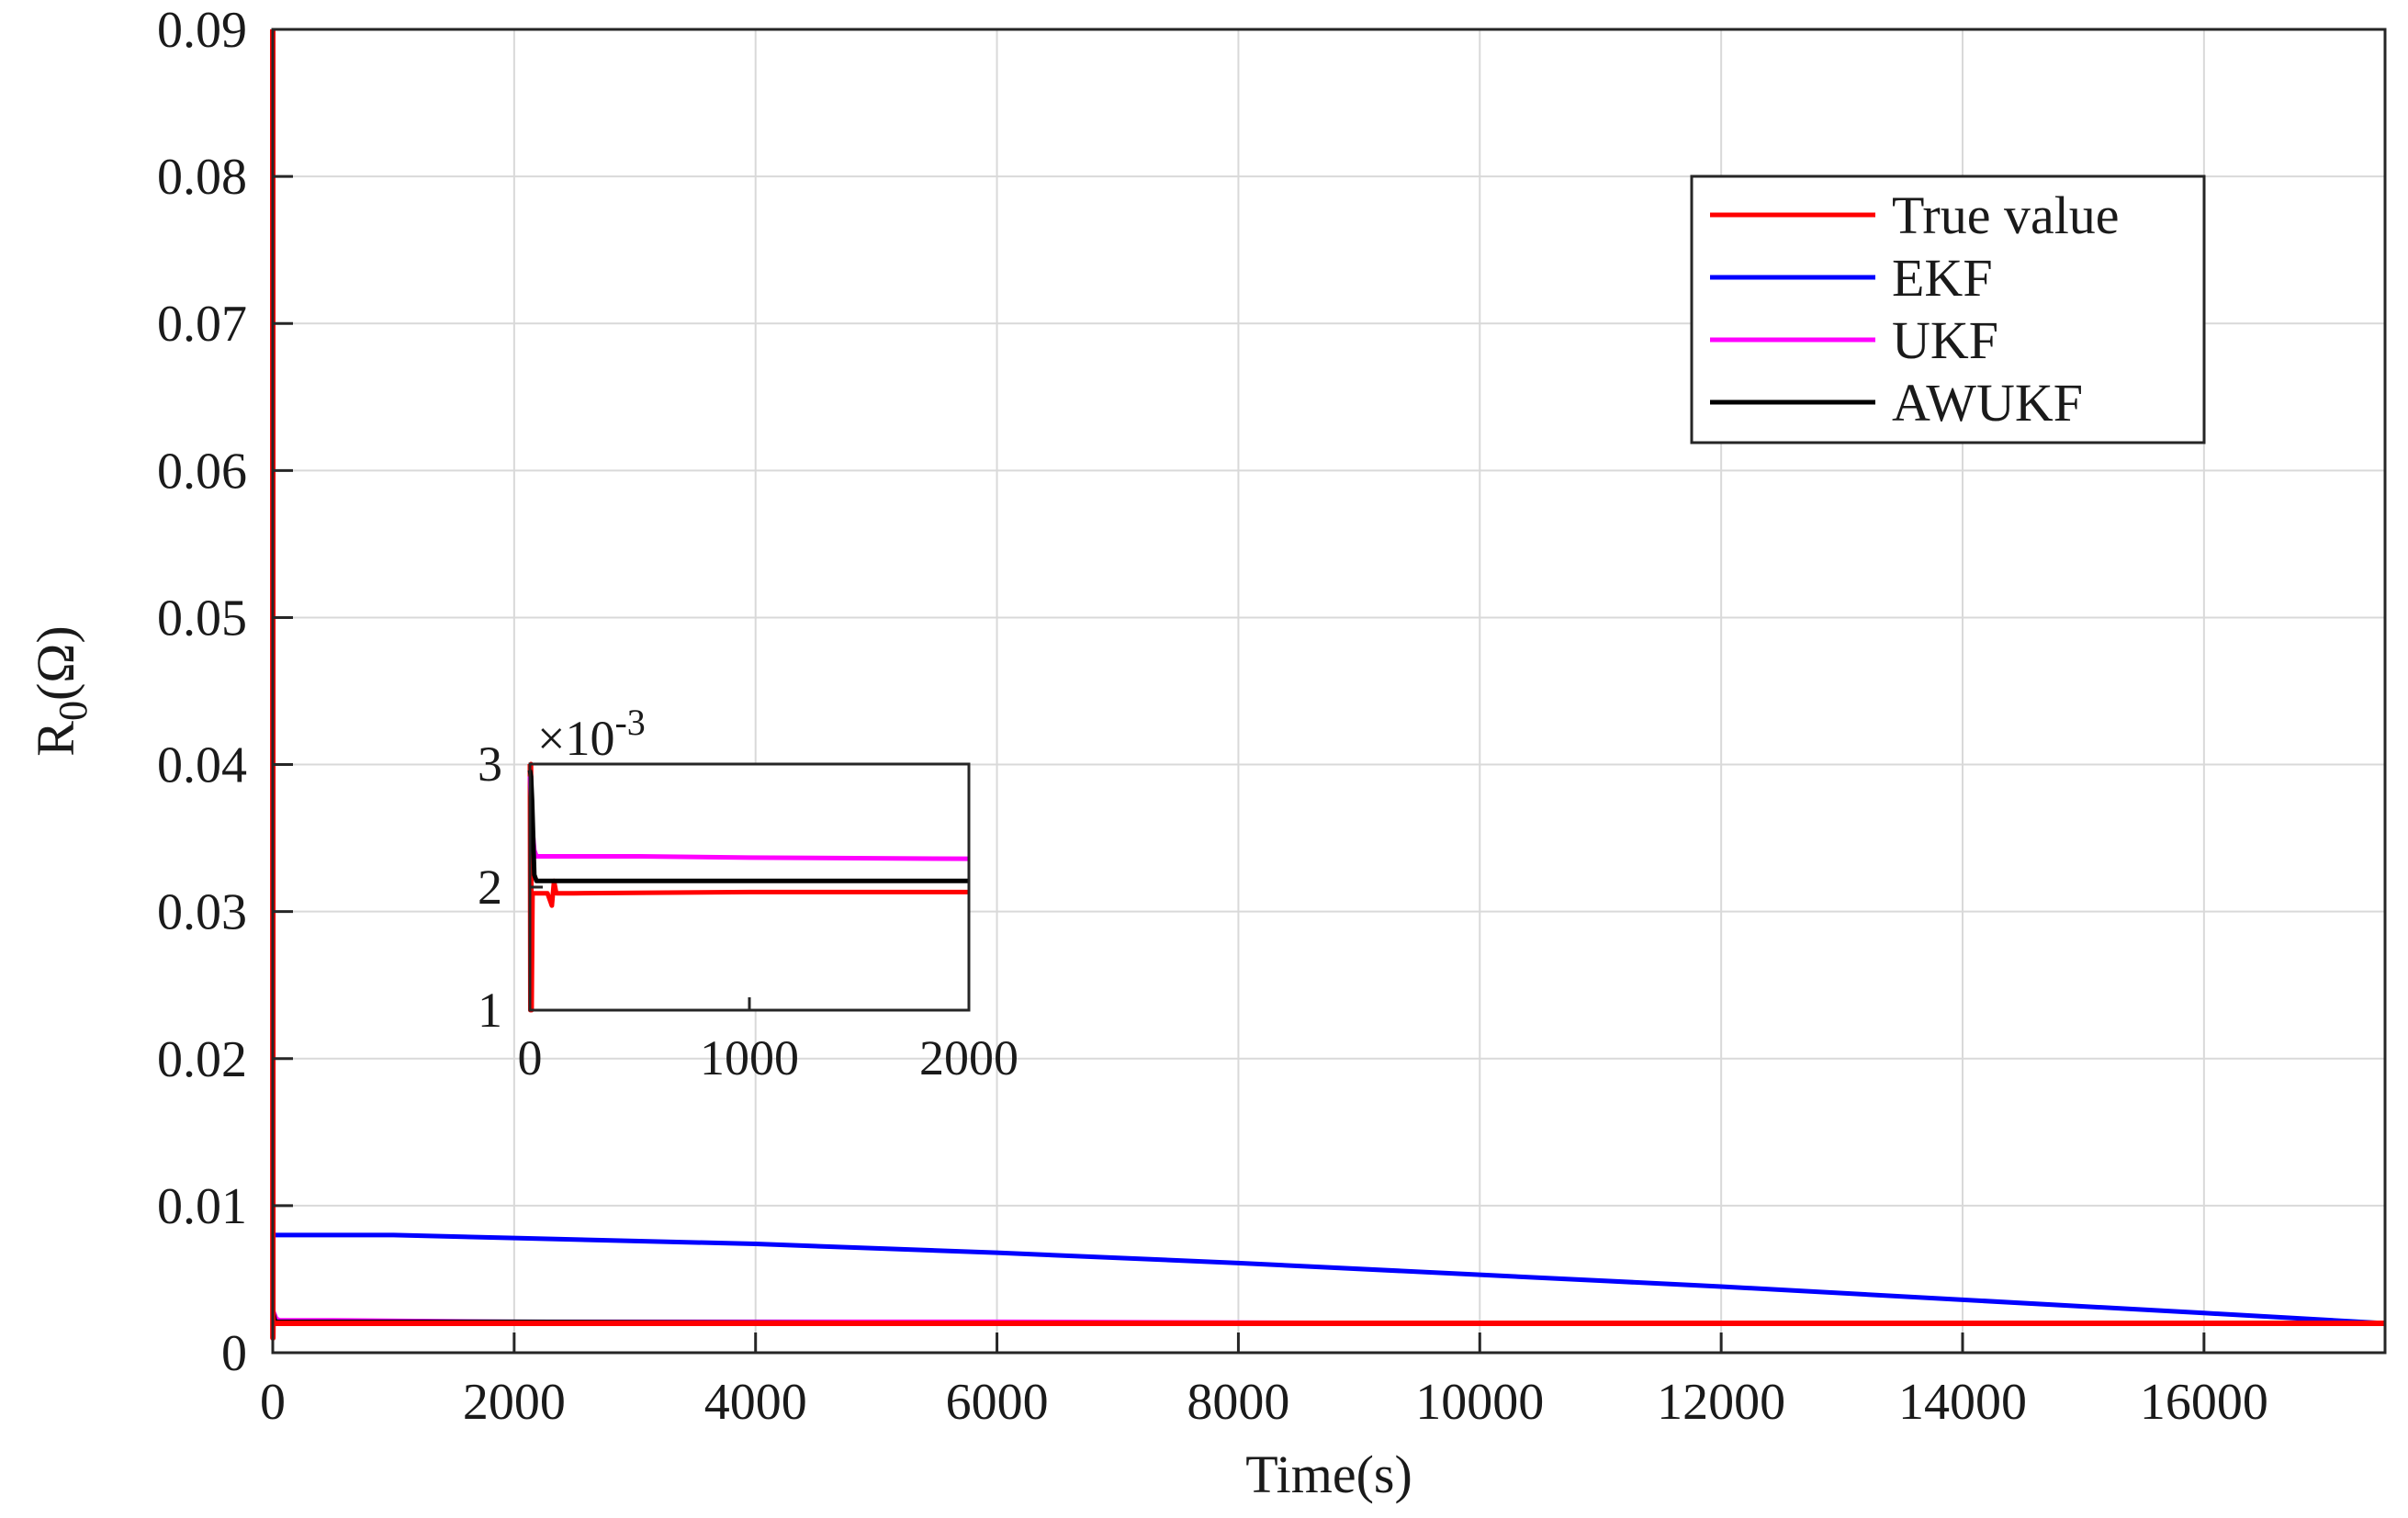  What do you see at coordinates (1238, 1402) in the screenshot?
I see `x-tick-label: 8000` at bounding box center [1238, 1402].